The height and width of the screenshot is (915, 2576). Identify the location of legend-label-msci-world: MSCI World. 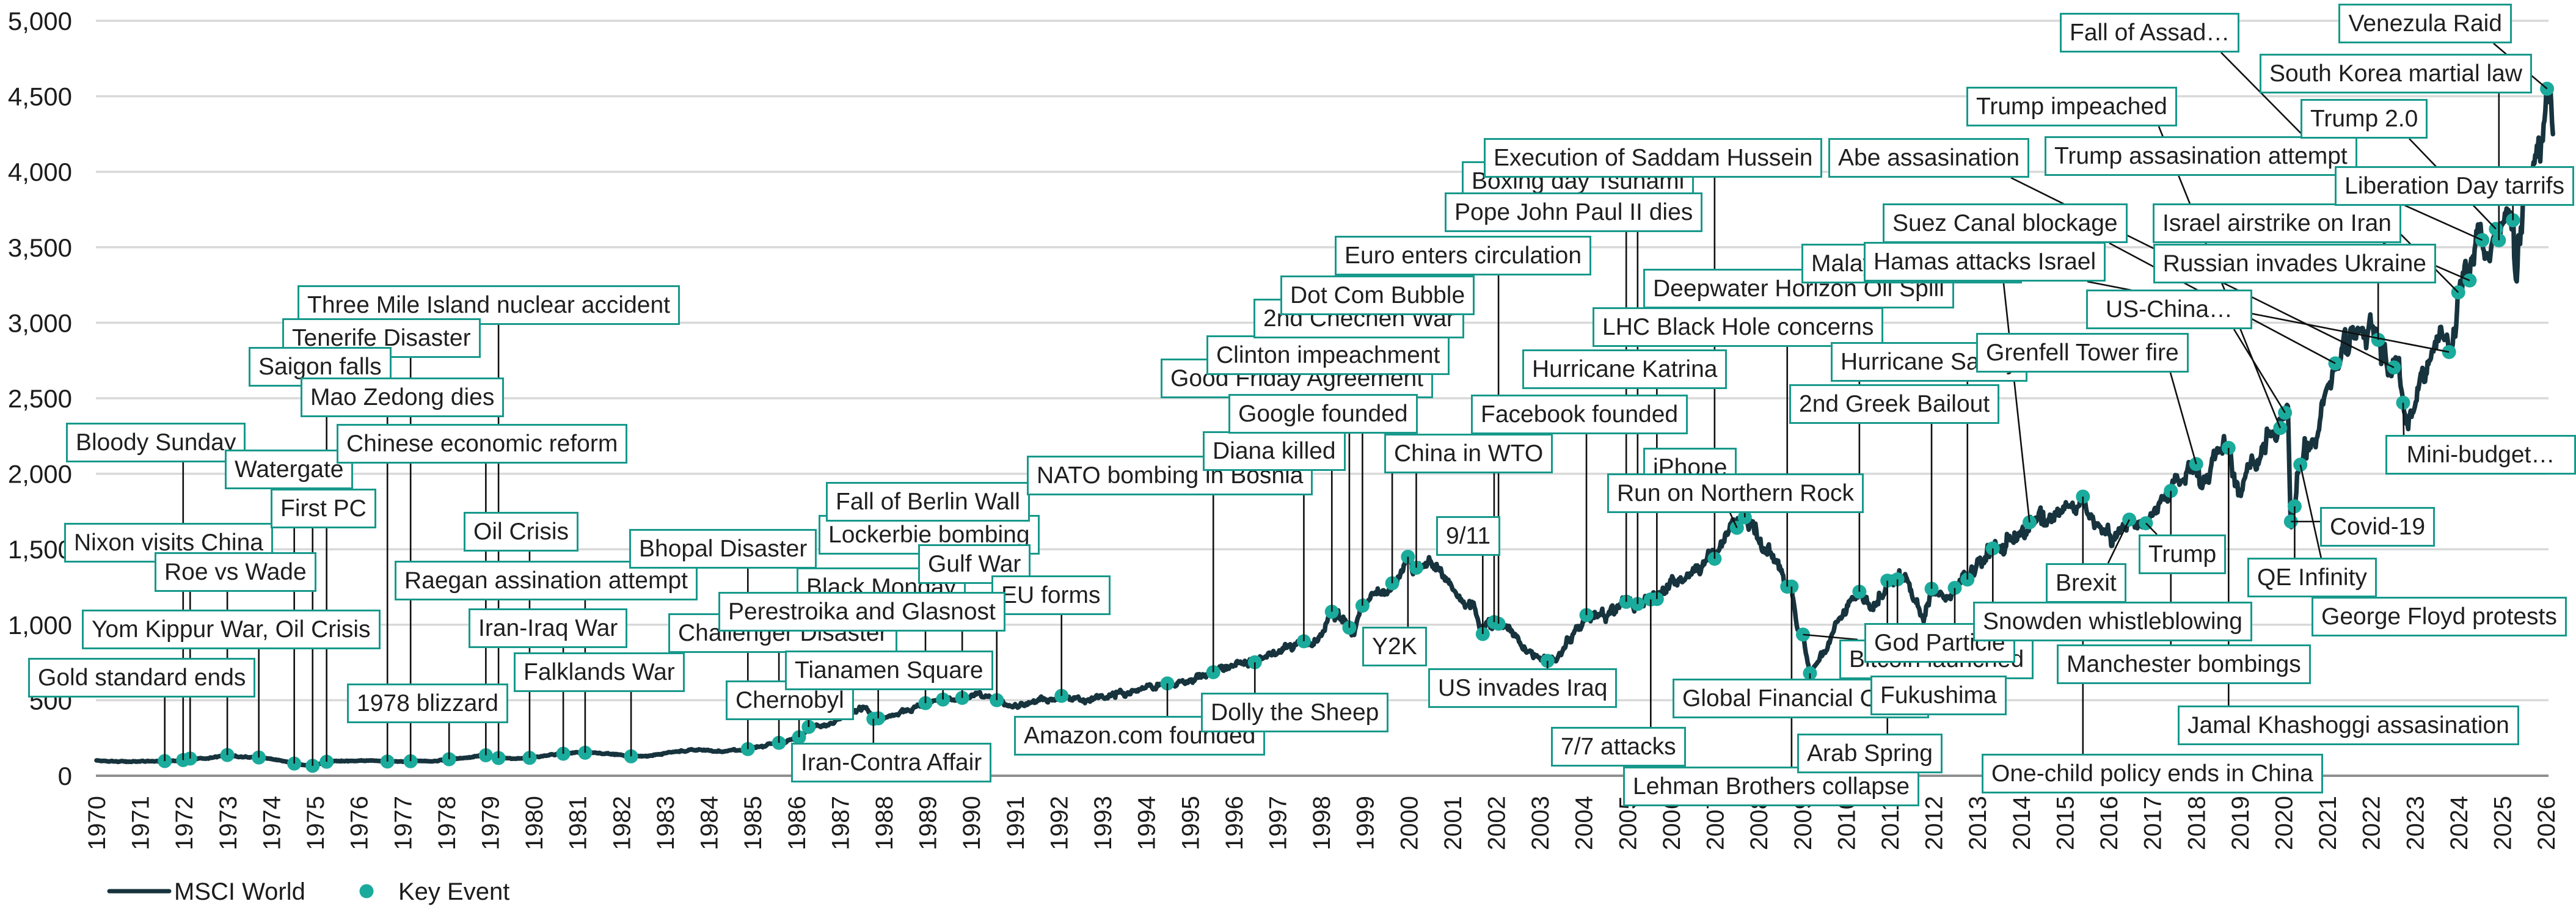
(239, 891).